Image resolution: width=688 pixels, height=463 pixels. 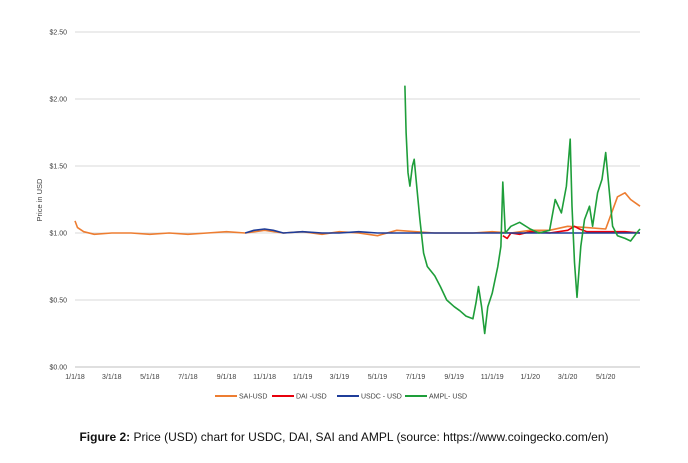 I want to click on y-tick-label: $0.50, so click(x=58, y=301).